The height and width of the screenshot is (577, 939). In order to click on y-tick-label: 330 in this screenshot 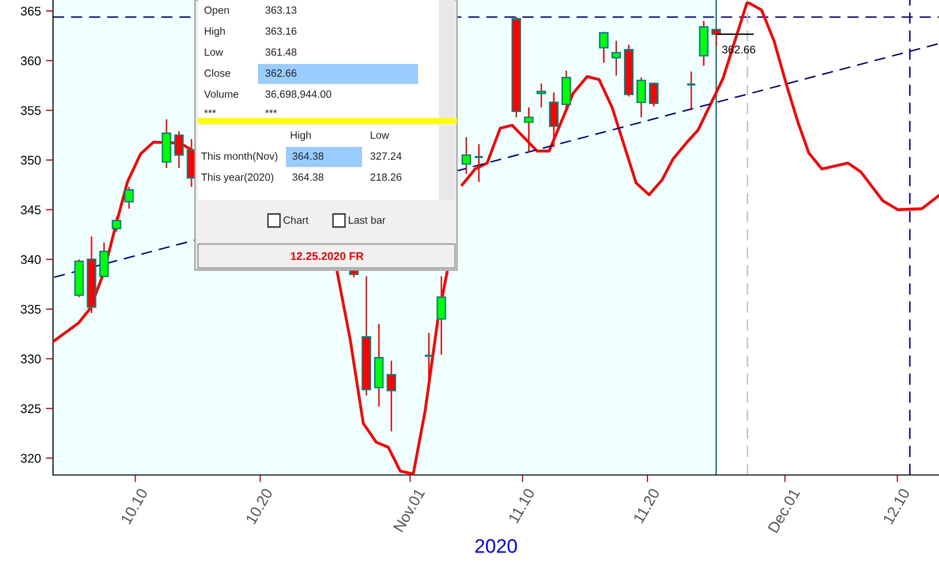, I will do `click(30, 359)`.